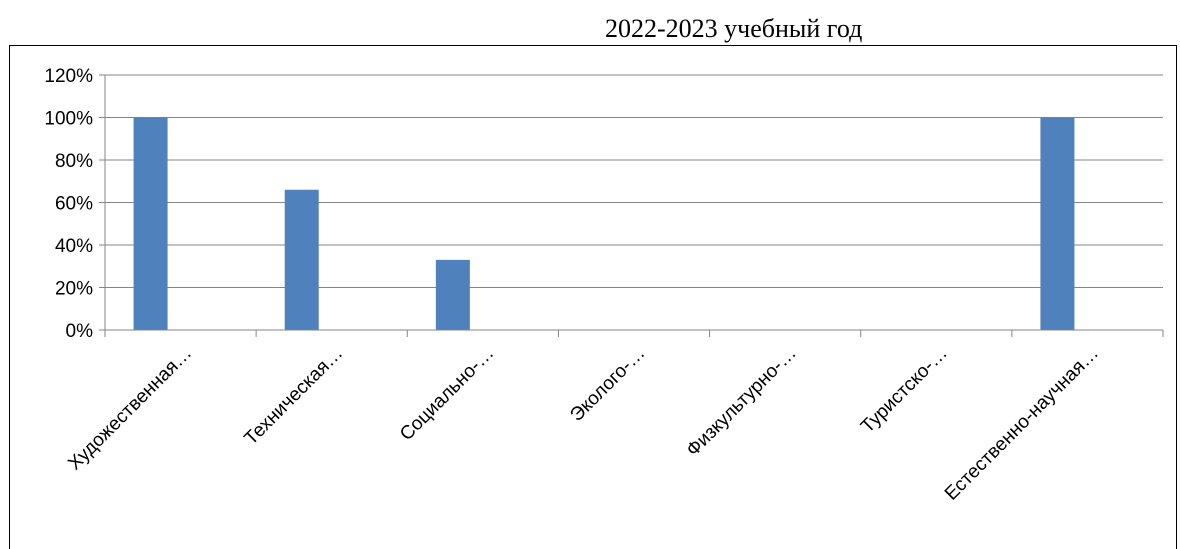  I want to click on y-tick-label: 20%, so click(74, 289).